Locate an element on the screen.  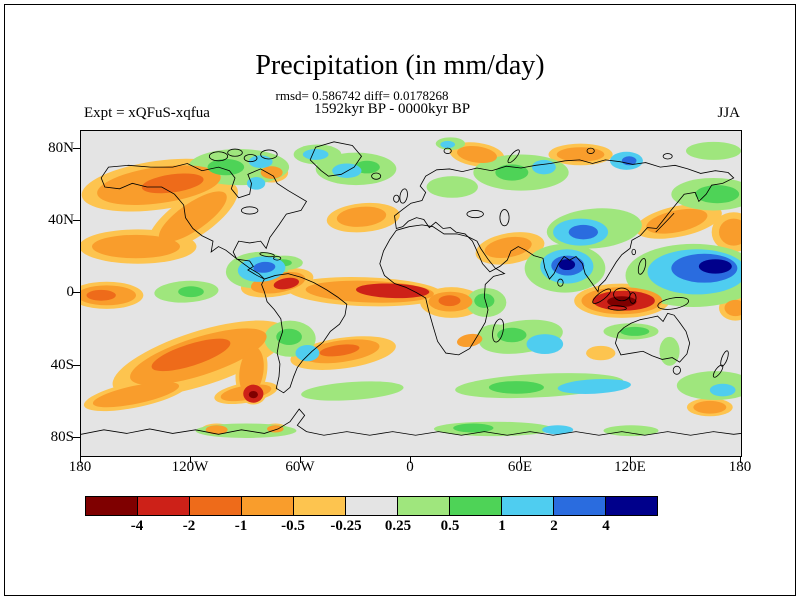
greenland-coast is located at coordinates (336, 159).